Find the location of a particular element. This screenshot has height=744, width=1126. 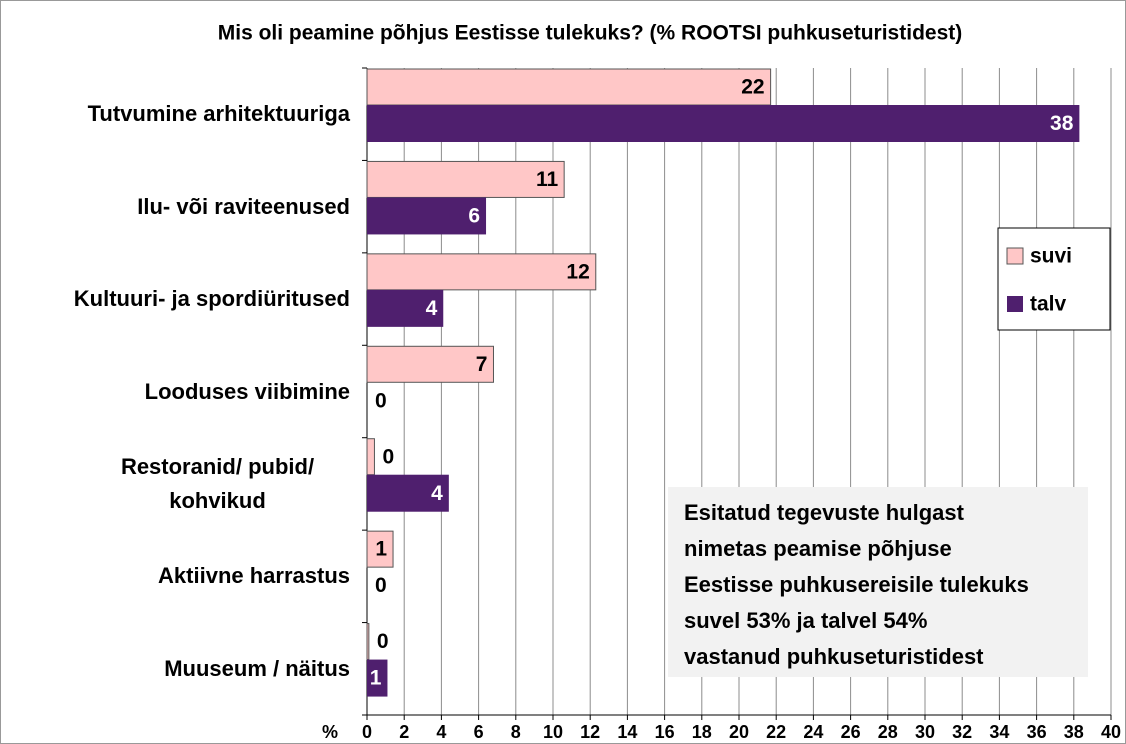

category-label: Muuseum / näitus is located at coordinates (257, 668).